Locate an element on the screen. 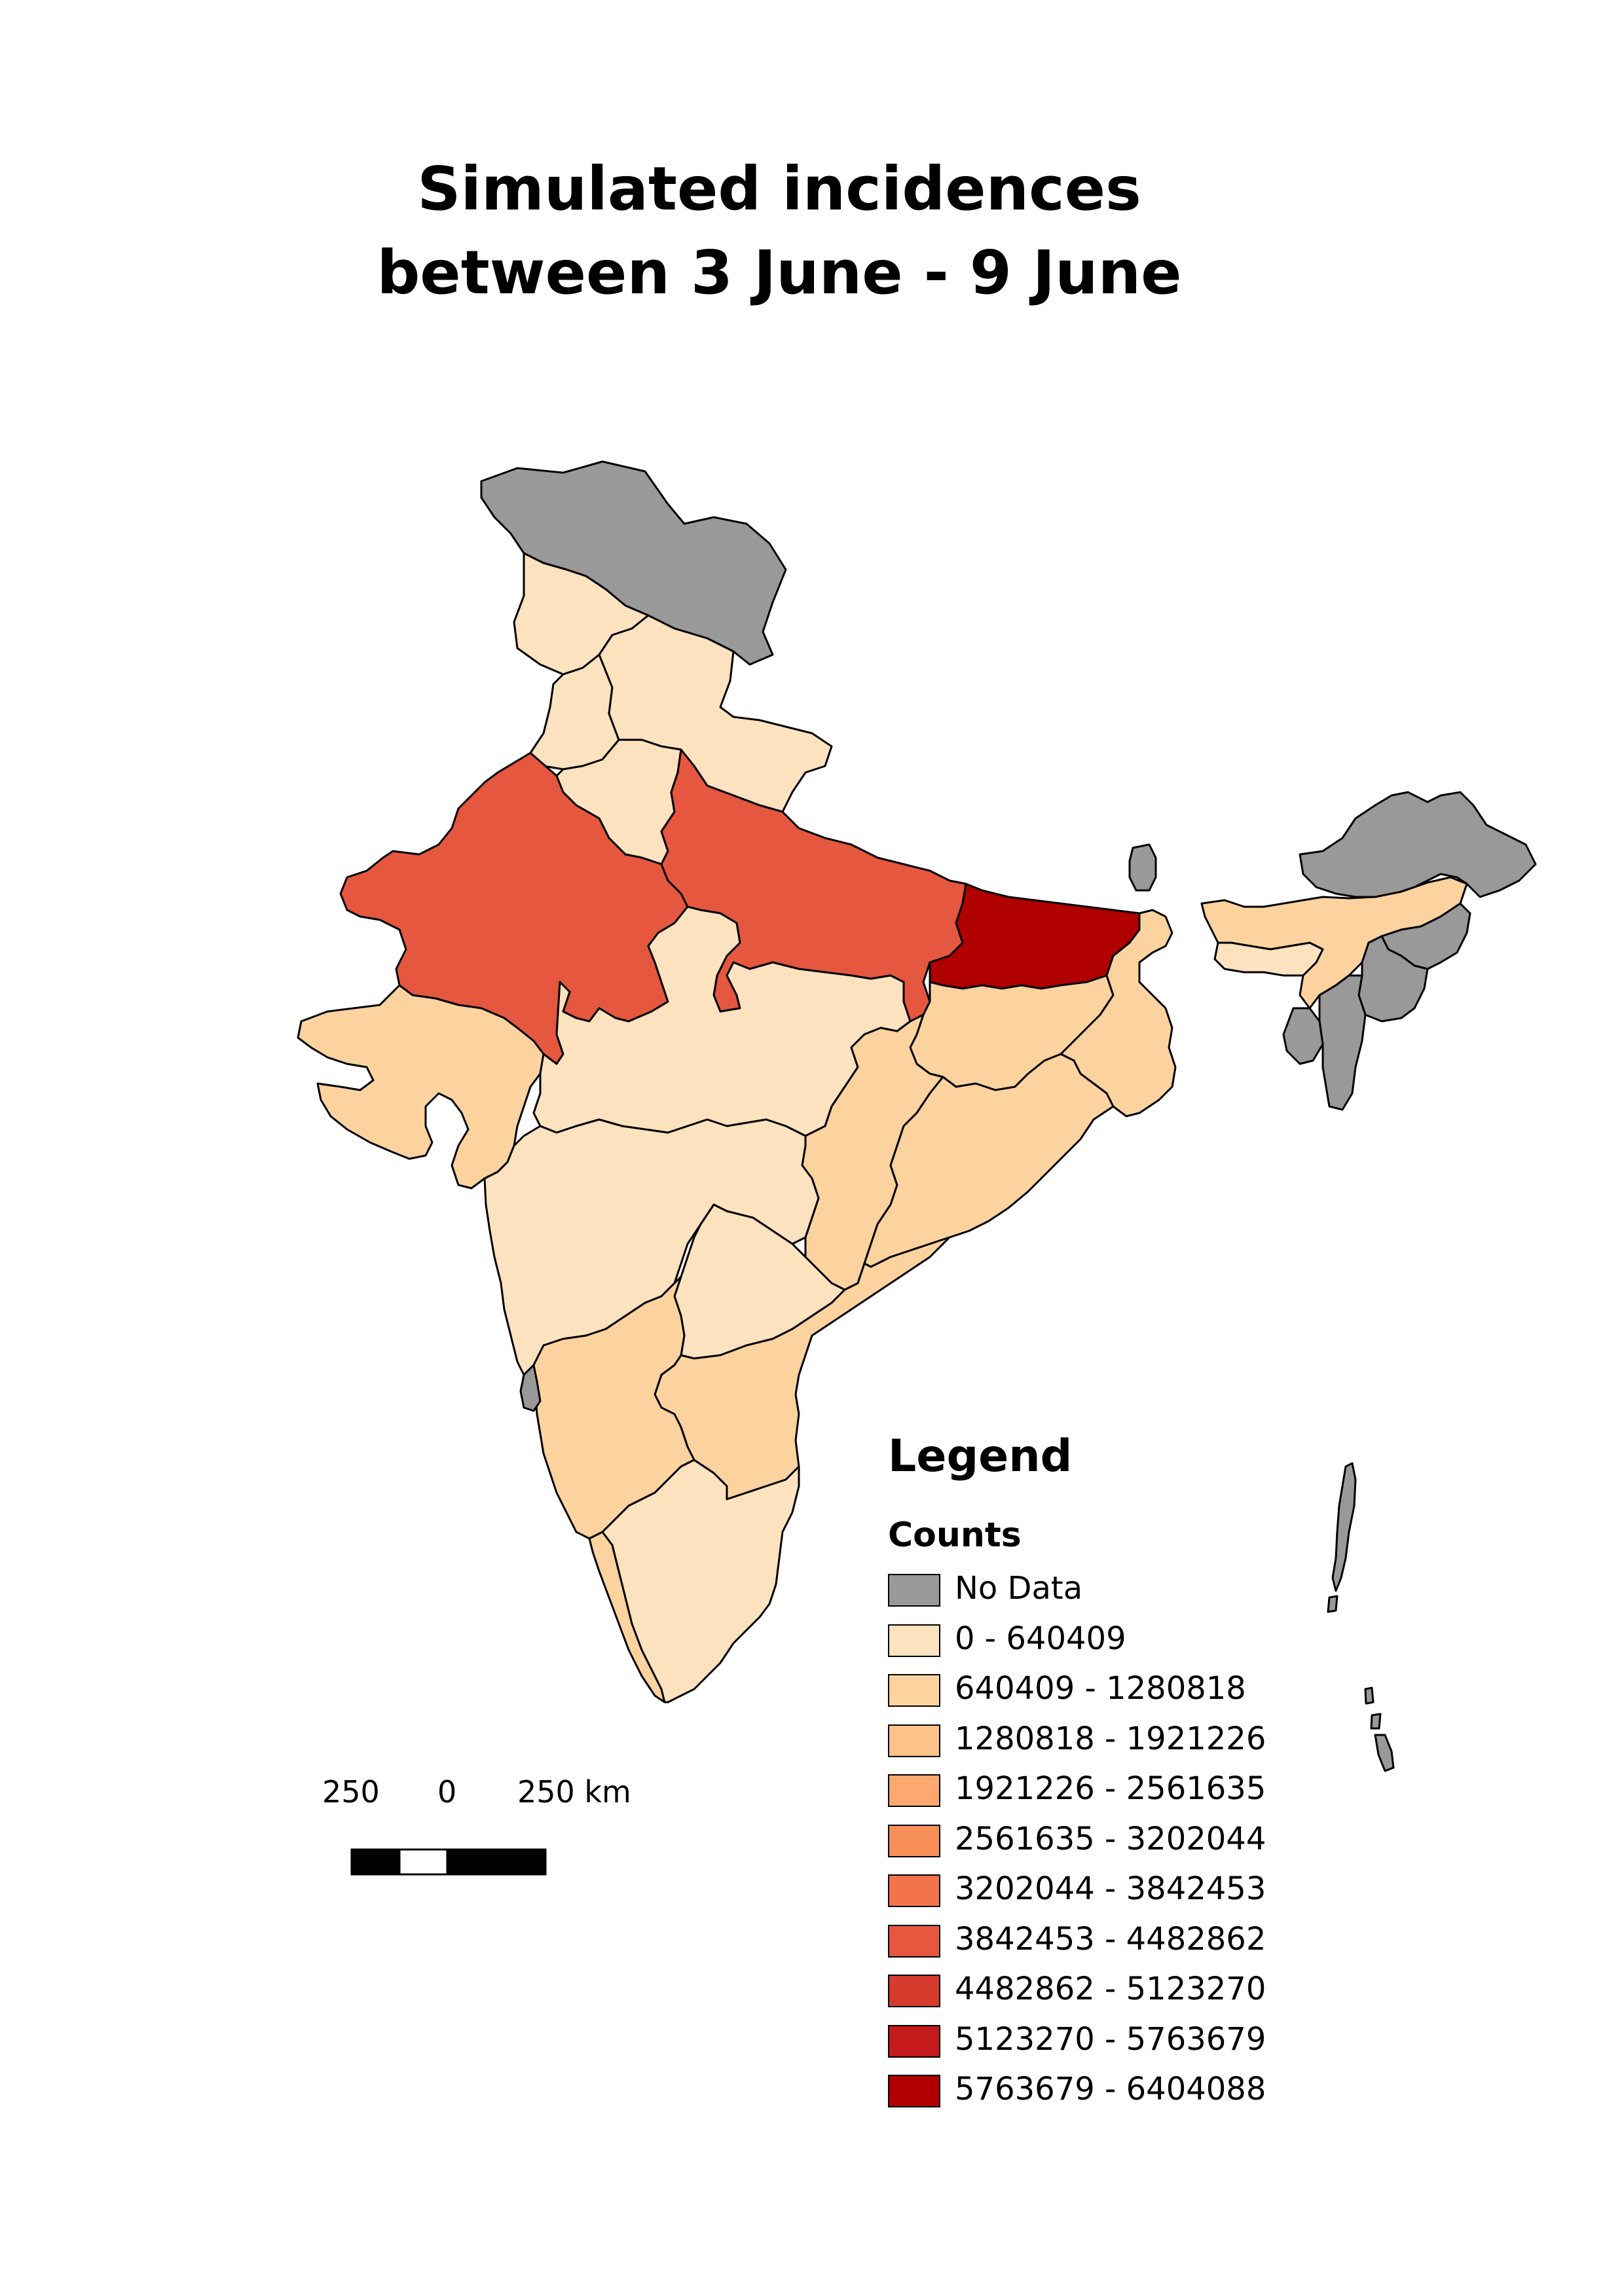 Image resolution: width=1624 pixels, height=2296 pixels. legend-subtitle: Counts is located at coordinates (955, 1535).